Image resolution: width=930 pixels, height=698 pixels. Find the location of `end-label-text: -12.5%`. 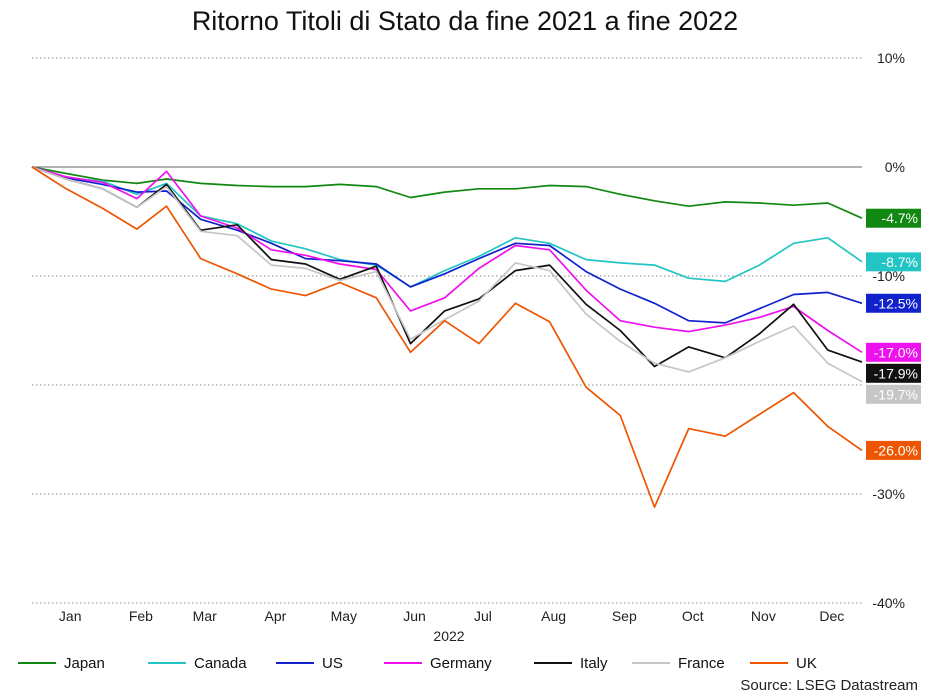

end-label-text: -12.5% is located at coordinates (896, 303).